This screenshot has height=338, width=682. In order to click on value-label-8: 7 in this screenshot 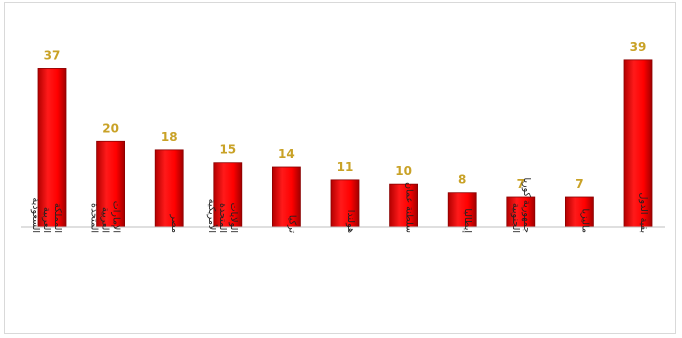, I will do `click(521, 184)`.